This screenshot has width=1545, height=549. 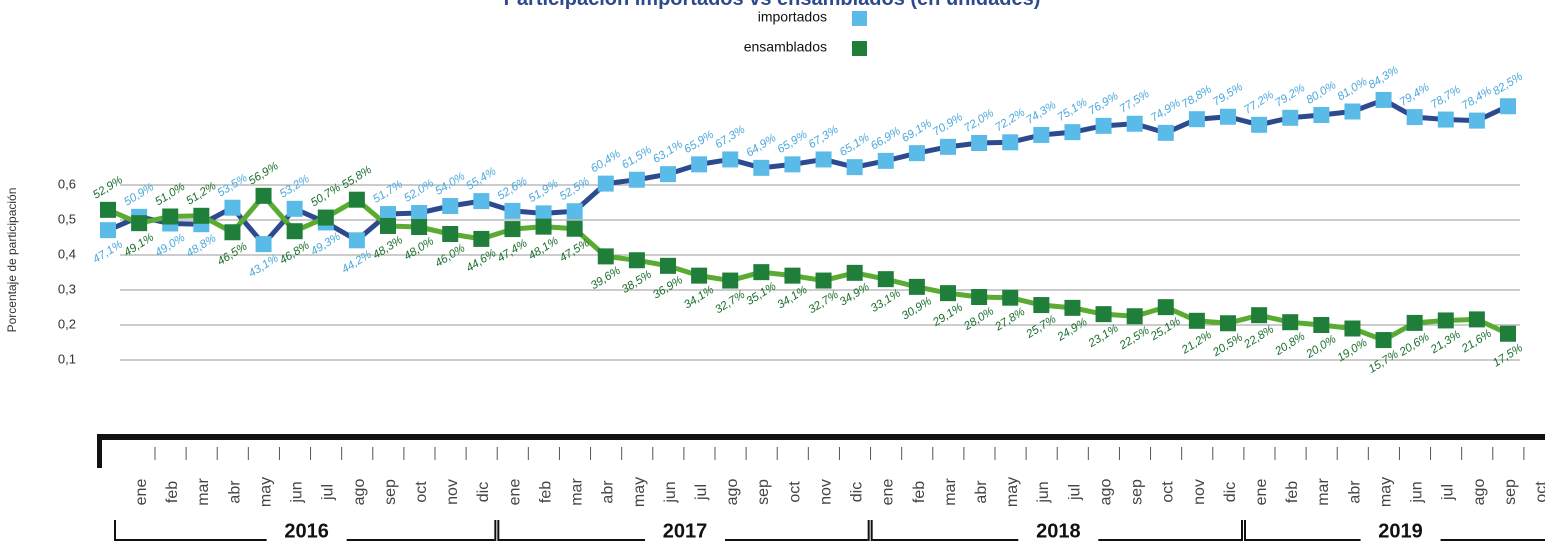 What do you see at coordinates (1227, 346) in the screenshot?
I see `data-label: 20,5%` at bounding box center [1227, 346].